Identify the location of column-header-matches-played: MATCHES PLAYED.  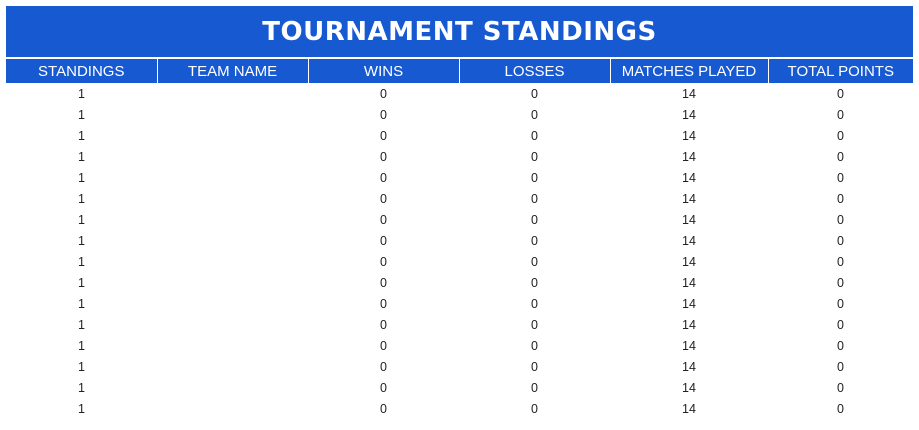
(689, 70).